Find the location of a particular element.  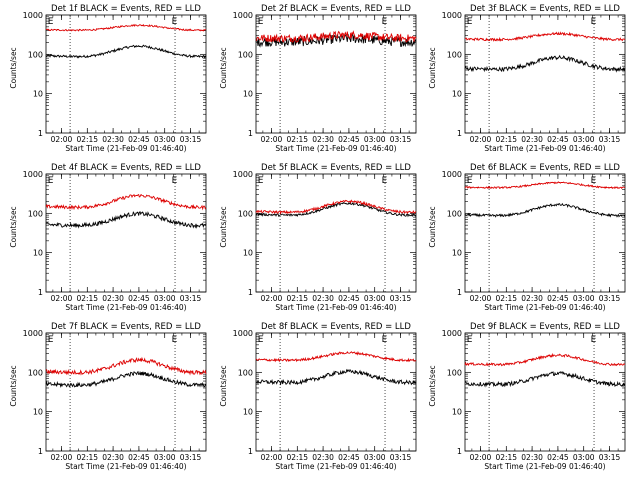

panel-title: Det 4f BLACK = Events, RED = LLD is located at coordinates (126, 168).